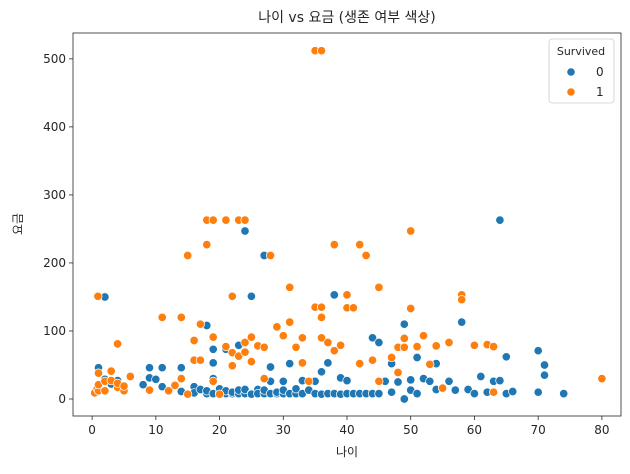 The height and width of the screenshot is (474, 630). I want to click on x-tick-label: 0, so click(92, 430).